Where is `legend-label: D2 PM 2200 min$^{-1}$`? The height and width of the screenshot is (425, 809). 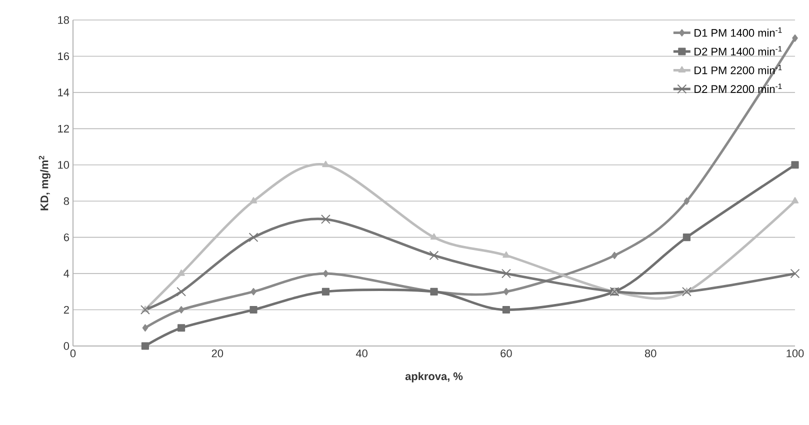
legend-label: D2 PM 2200 min$^{-1}$ is located at coordinates (738, 88).